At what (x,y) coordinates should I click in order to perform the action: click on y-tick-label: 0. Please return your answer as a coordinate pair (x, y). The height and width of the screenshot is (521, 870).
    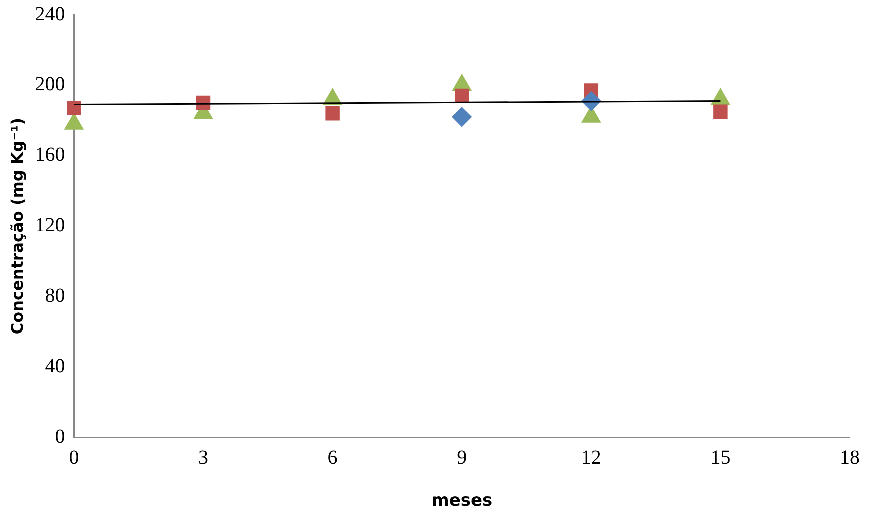
    Looking at the image, I should click on (60, 437).